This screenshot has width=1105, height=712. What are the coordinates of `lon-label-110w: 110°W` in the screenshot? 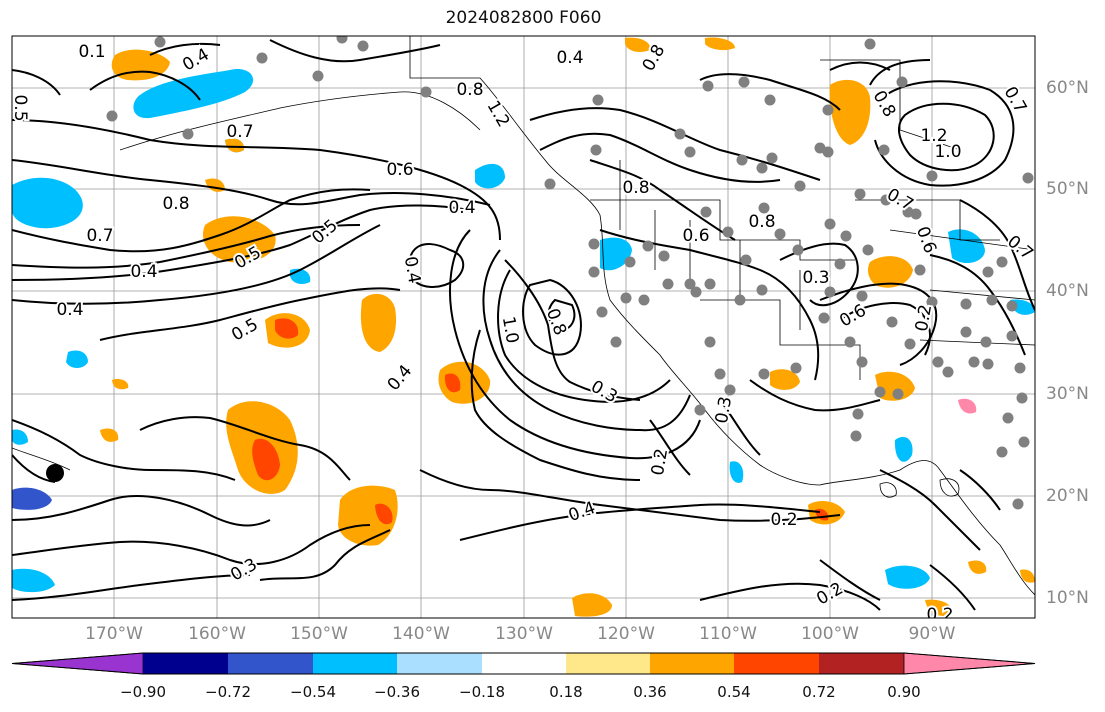 It's located at (728, 634).